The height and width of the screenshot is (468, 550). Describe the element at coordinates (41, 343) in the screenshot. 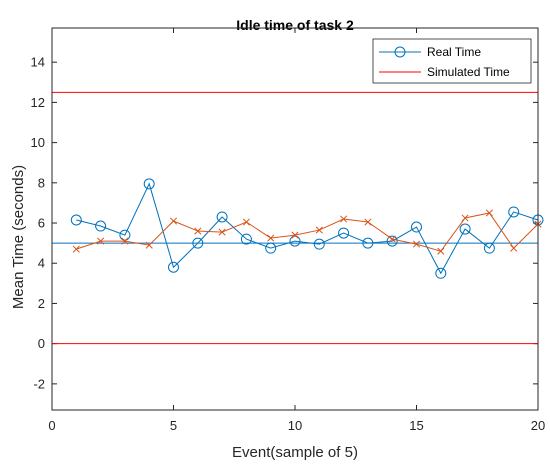

I see `y-tick-label: 0` at that location.